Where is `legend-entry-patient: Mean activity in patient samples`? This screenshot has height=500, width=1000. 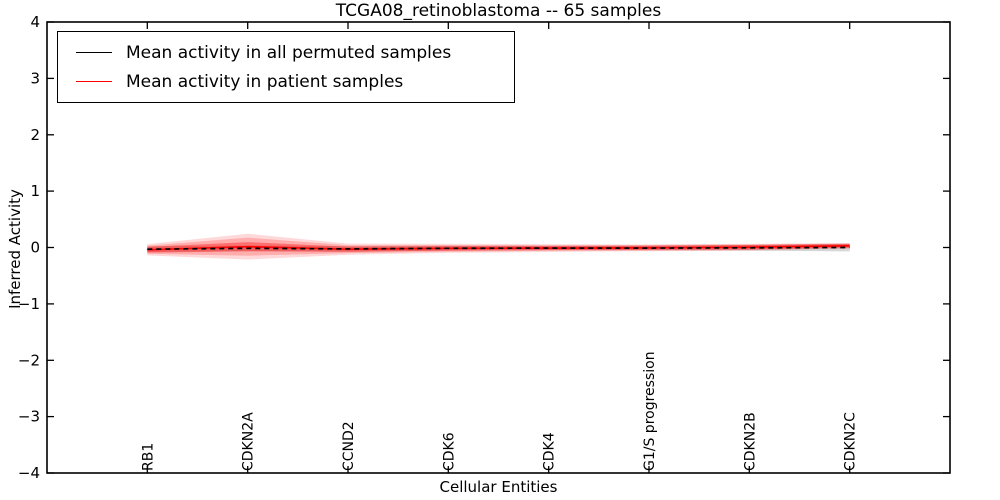 legend-entry-patient: Mean activity in patient samples is located at coordinates (286, 81).